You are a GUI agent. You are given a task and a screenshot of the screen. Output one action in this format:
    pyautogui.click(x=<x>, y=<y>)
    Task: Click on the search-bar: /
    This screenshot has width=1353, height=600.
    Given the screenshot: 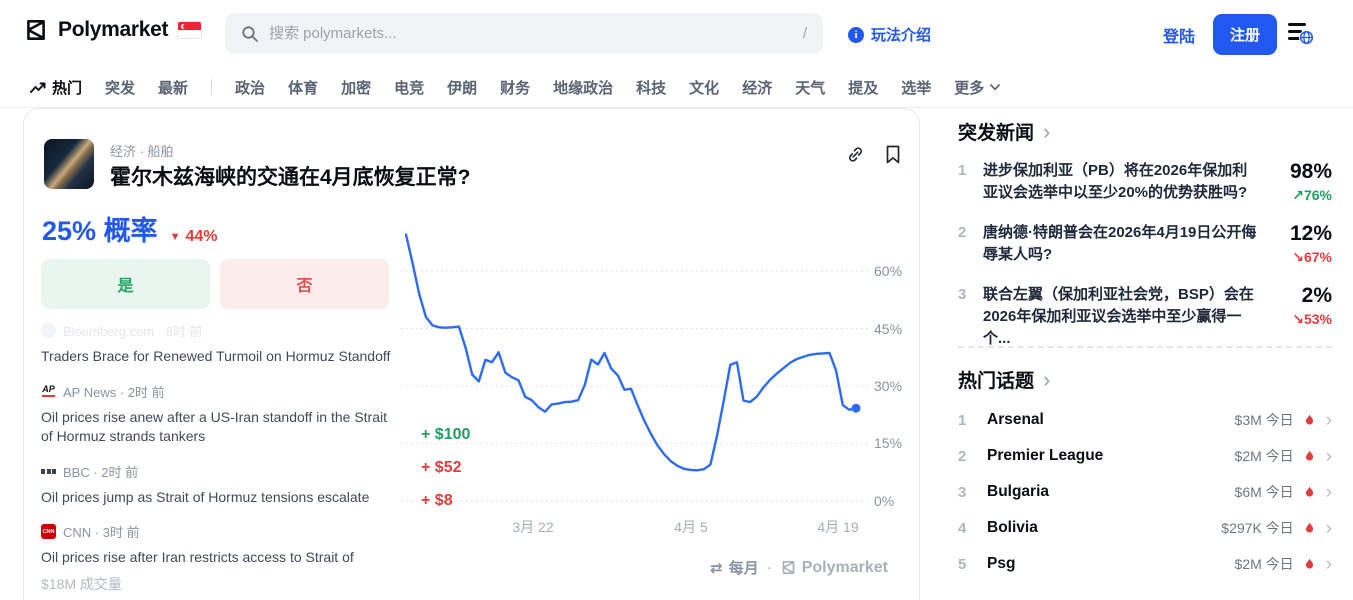 What is the action you would take?
    pyautogui.click(x=524, y=33)
    